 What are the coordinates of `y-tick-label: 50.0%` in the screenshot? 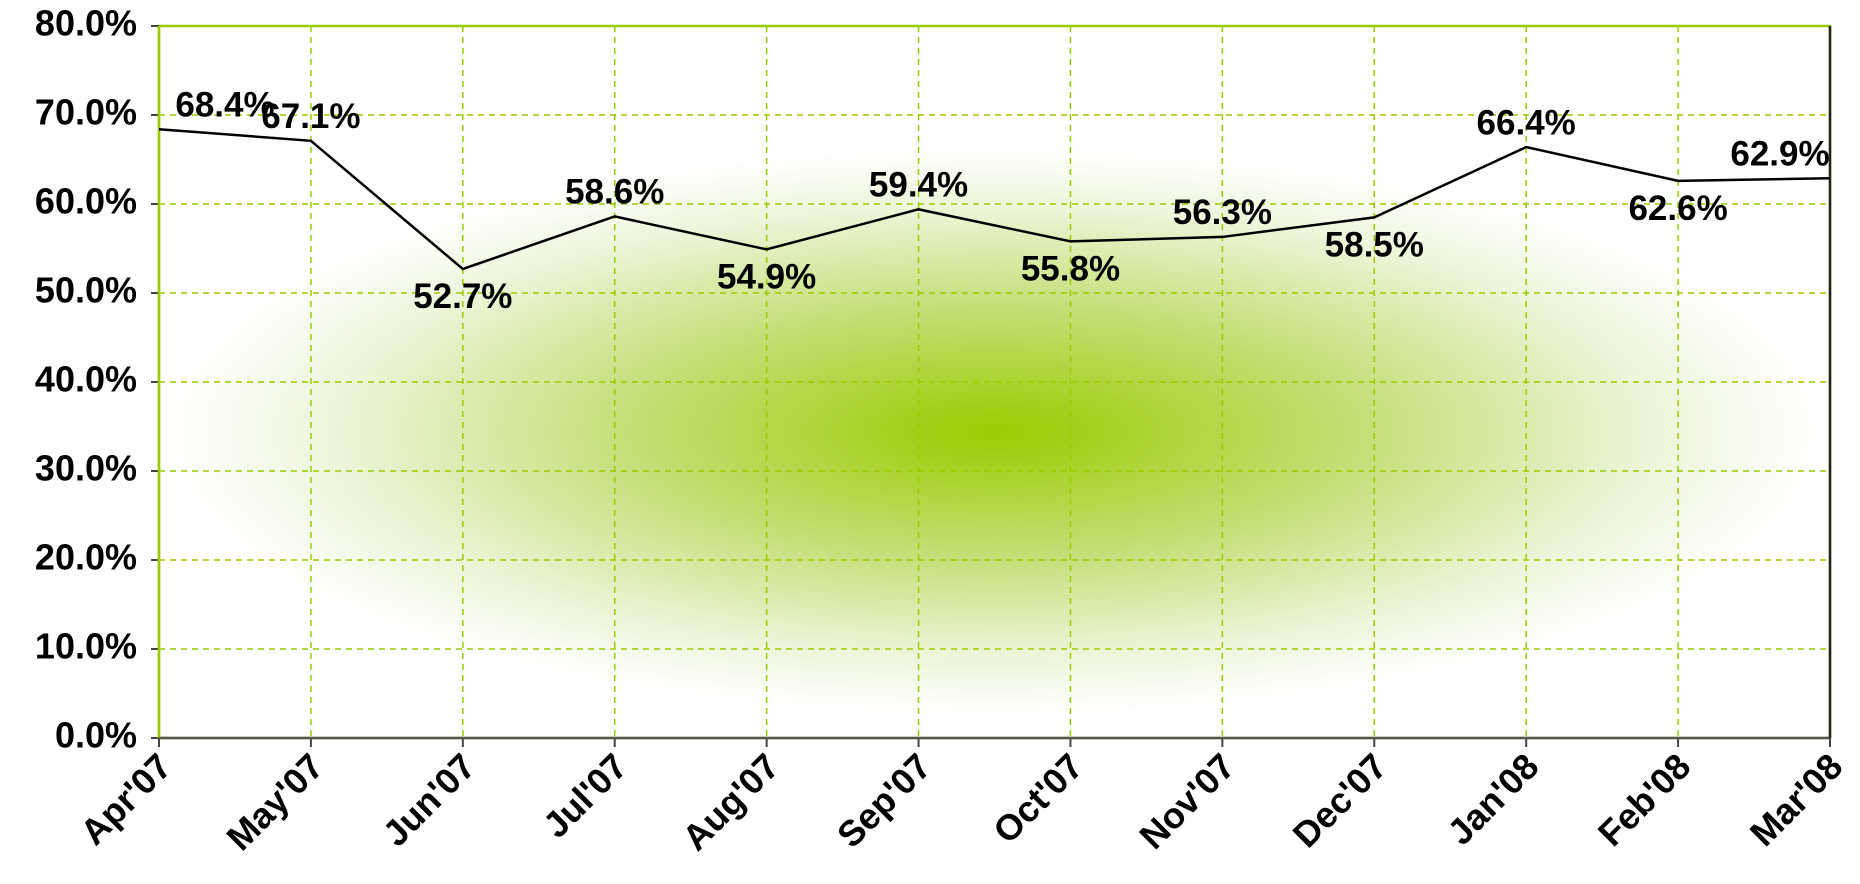 It's located at (86, 290).